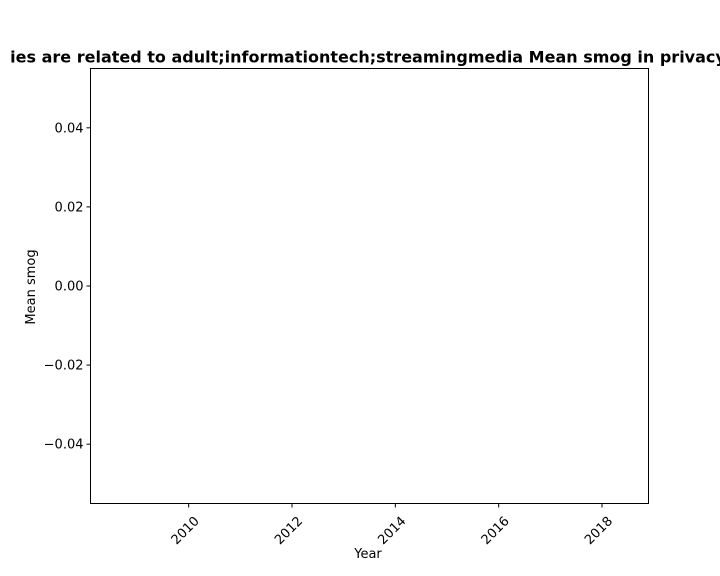  I want to click on x-tick-label: 2014, so click(392, 531).